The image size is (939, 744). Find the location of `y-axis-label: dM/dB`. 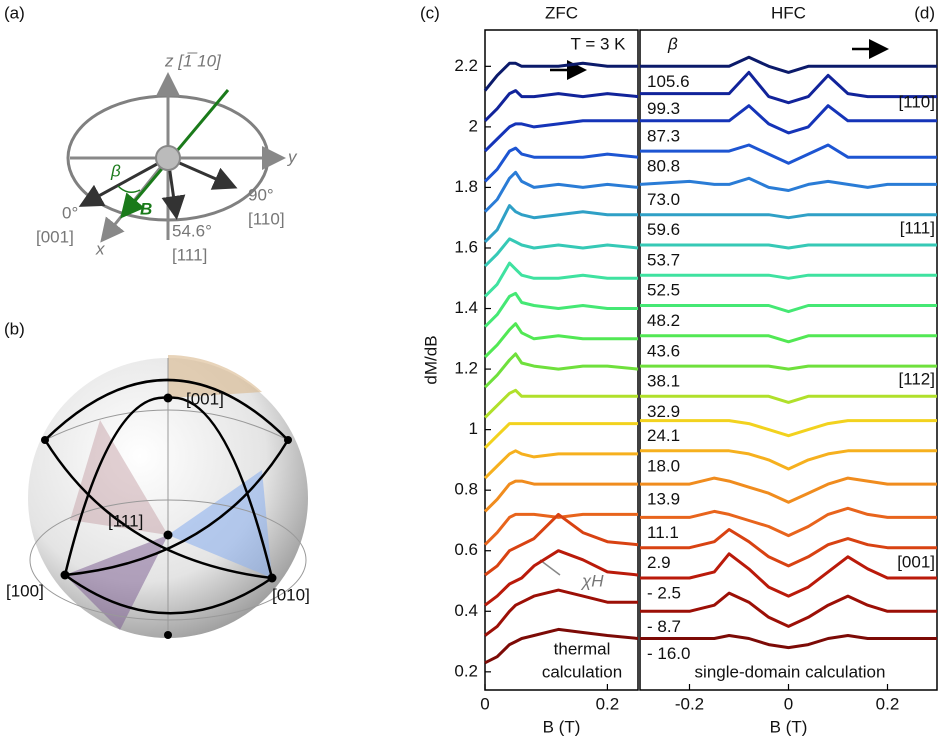

y-axis-label: dM/dB is located at coordinates (430, 359).